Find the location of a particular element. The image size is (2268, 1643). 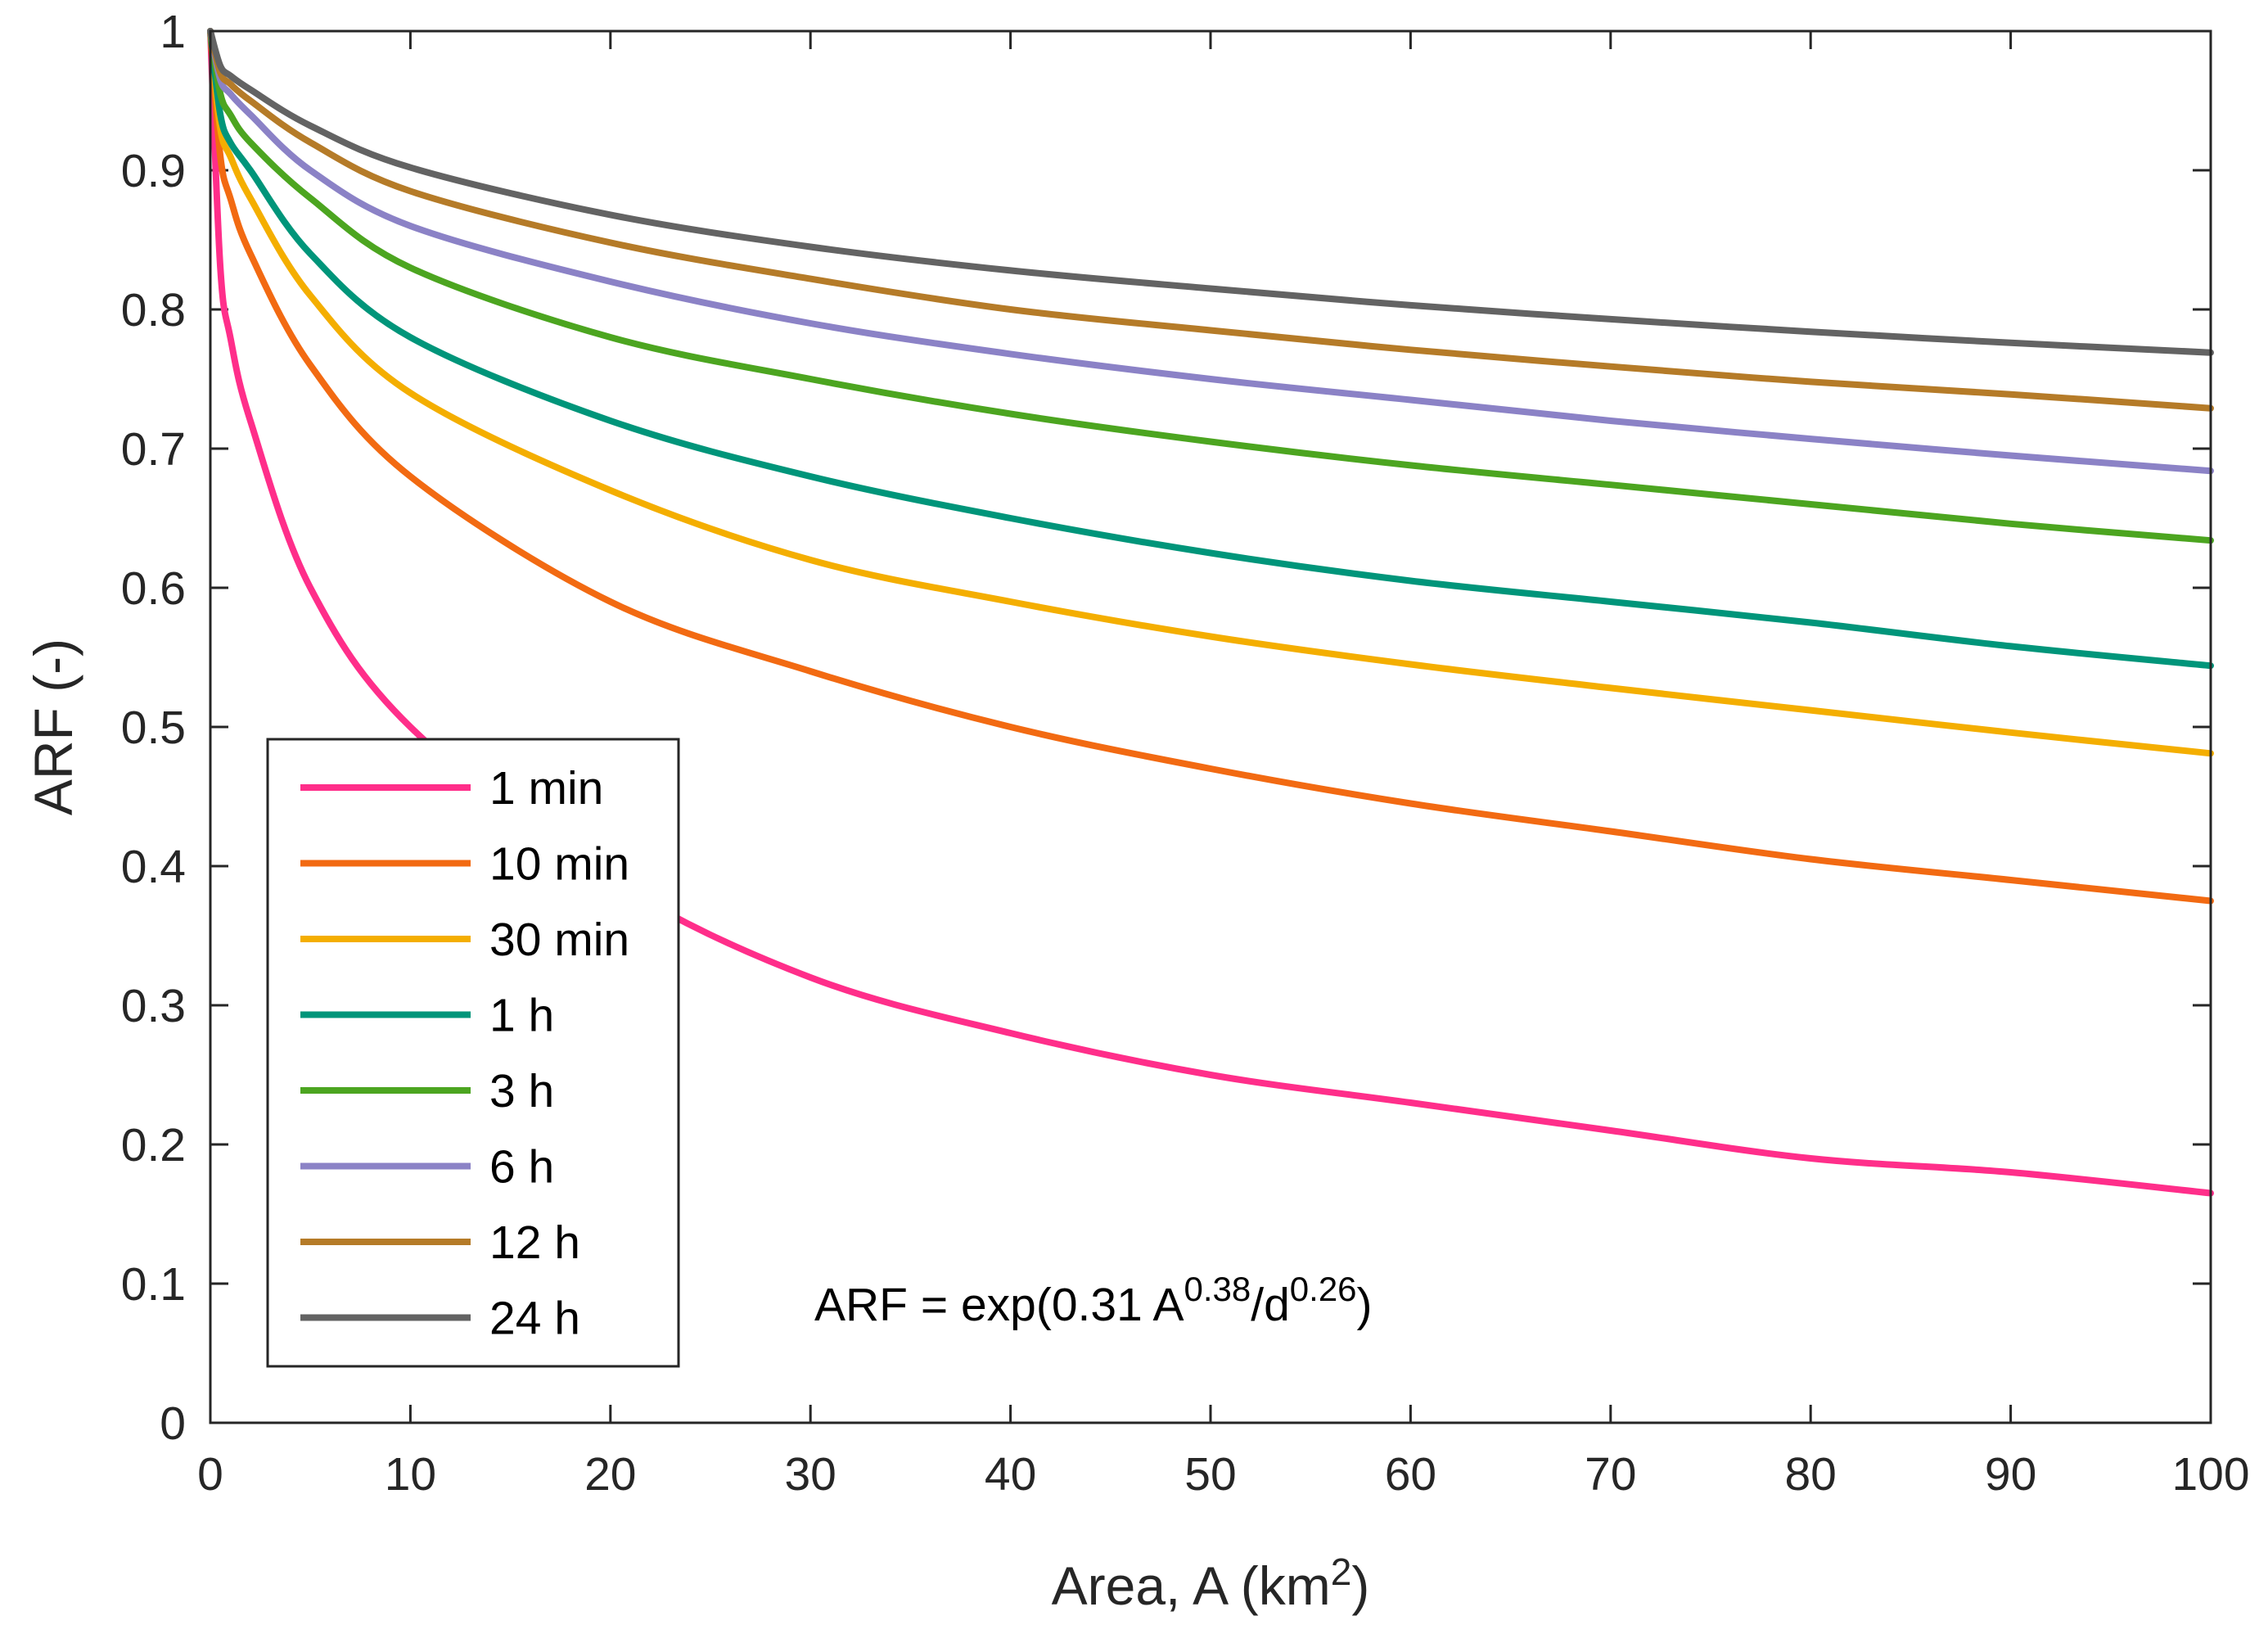

x-tick-label: 90 is located at coordinates (2011, 1474).